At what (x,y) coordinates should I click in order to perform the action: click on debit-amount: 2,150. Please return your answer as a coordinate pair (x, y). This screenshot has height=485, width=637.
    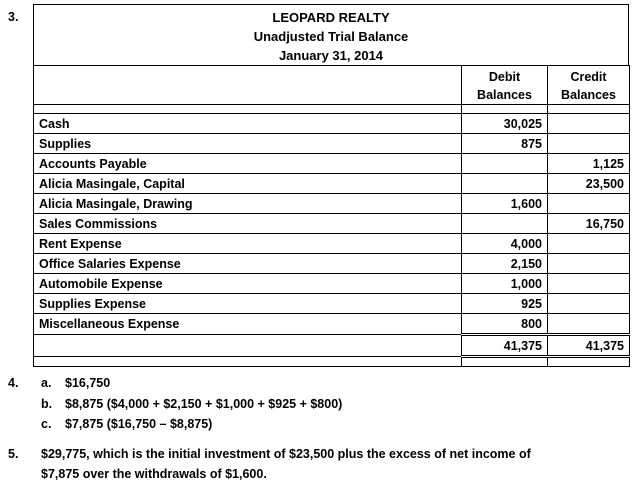
    Looking at the image, I should click on (504, 263).